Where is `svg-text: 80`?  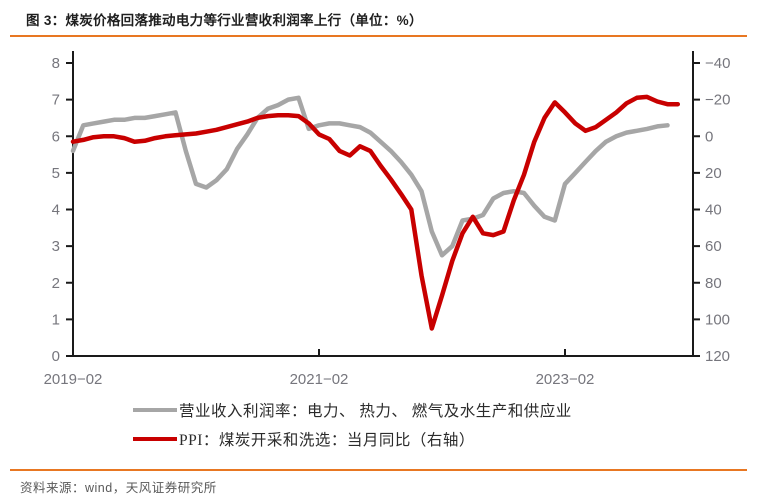 svg-text: 80 is located at coordinates (713, 283).